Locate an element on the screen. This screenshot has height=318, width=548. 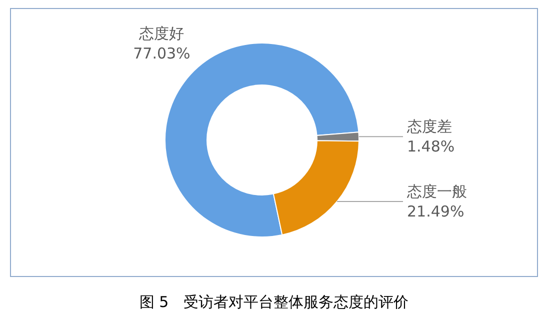
data-label: 21.49% is located at coordinates (435, 211).